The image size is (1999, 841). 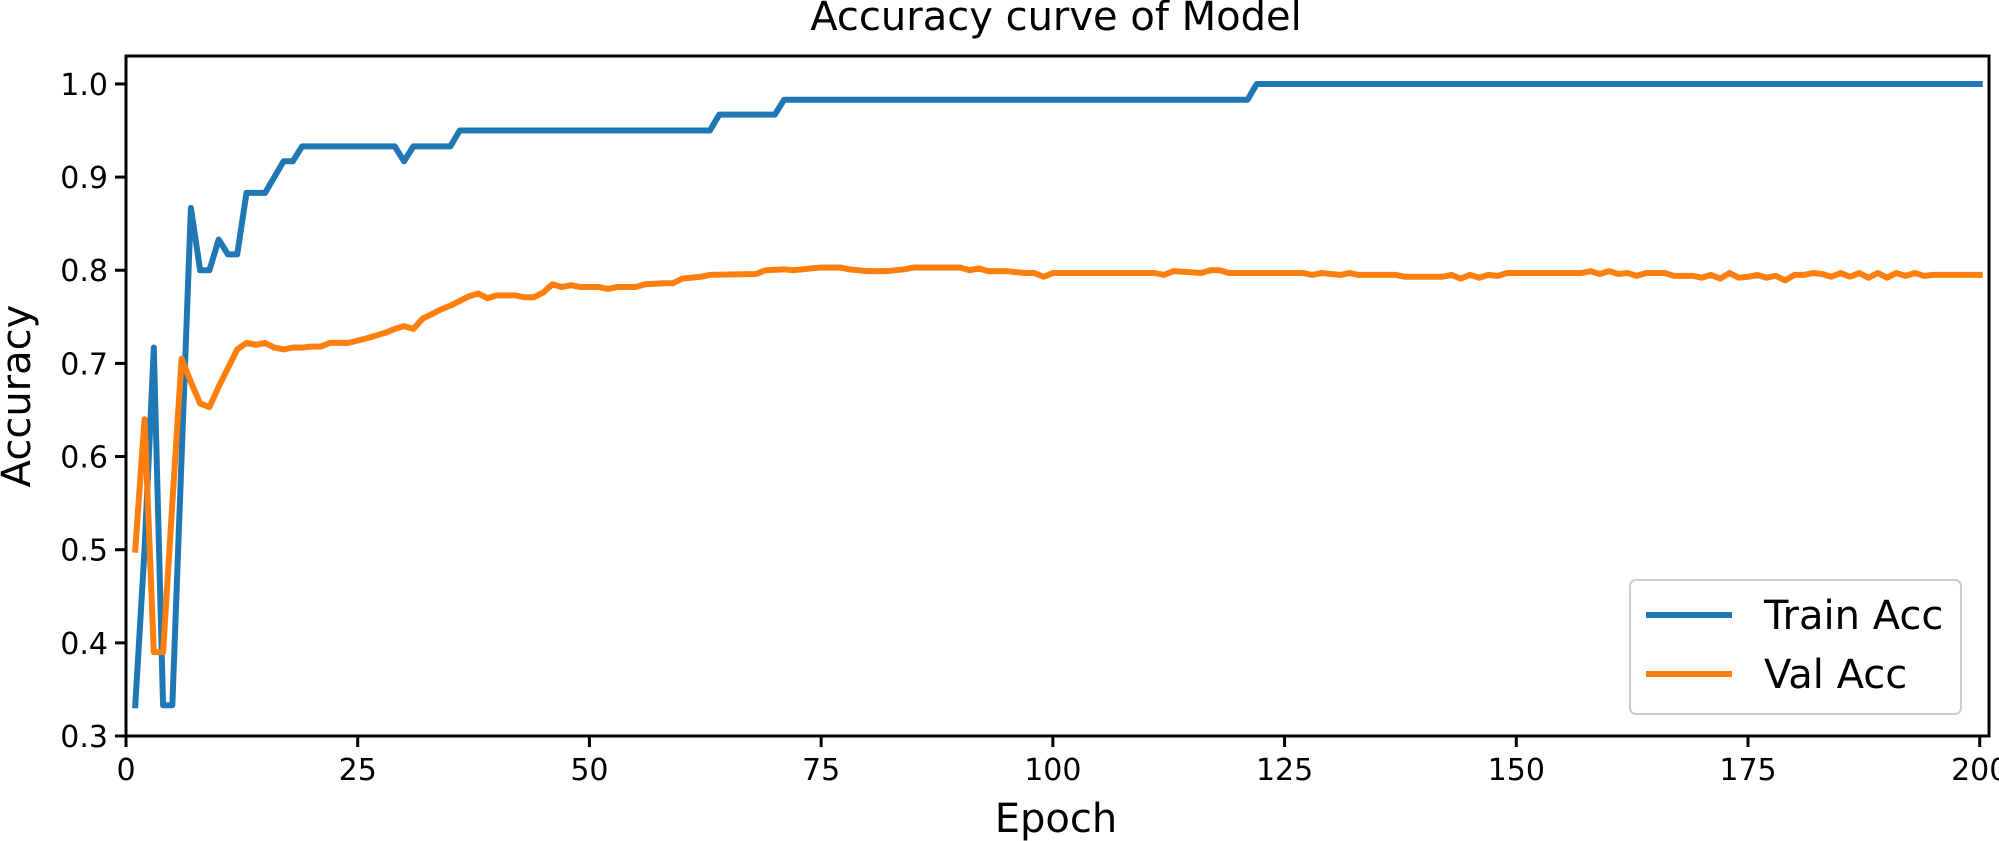 I want to click on x-axis-ticks: 0 25 50 75 100 125 150 175 200, so click(x=1057, y=762).